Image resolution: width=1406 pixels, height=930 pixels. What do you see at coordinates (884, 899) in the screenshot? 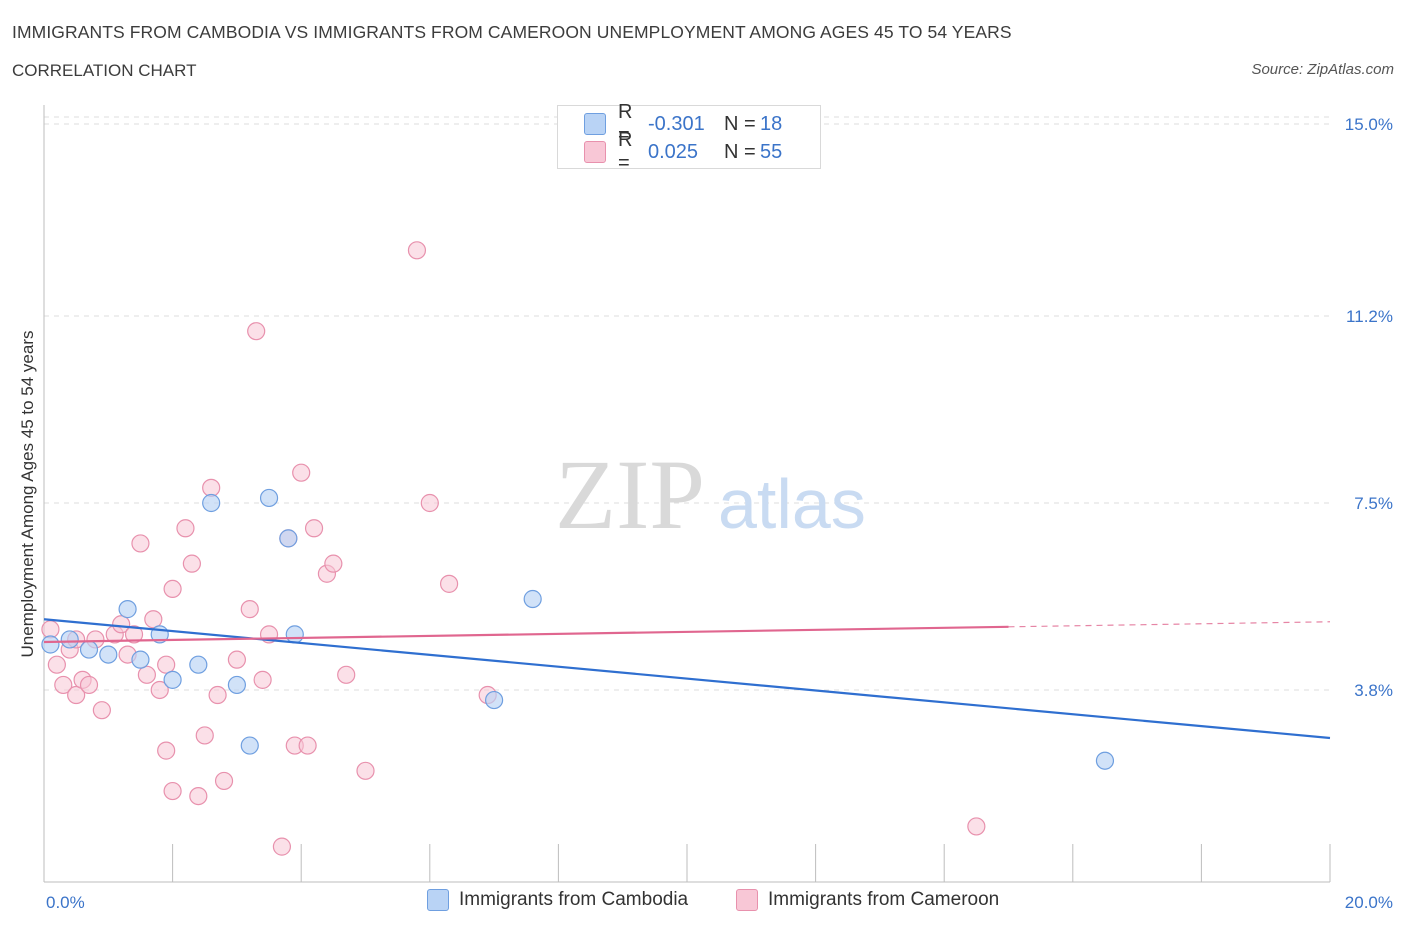
I see `bottom-legend-label-cameroon: Immigrants from Cameroon` at bounding box center [884, 899].